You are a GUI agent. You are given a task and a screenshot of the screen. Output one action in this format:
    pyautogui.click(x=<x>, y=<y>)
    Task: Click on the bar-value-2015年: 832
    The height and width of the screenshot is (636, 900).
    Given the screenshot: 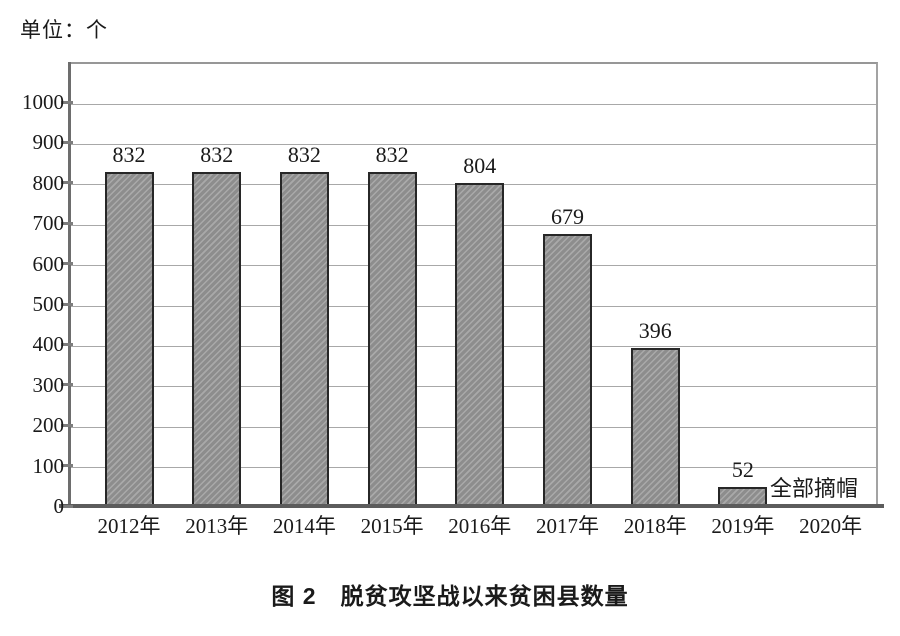 What is the action you would take?
    pyautogui.click(x=392, y=154)
    